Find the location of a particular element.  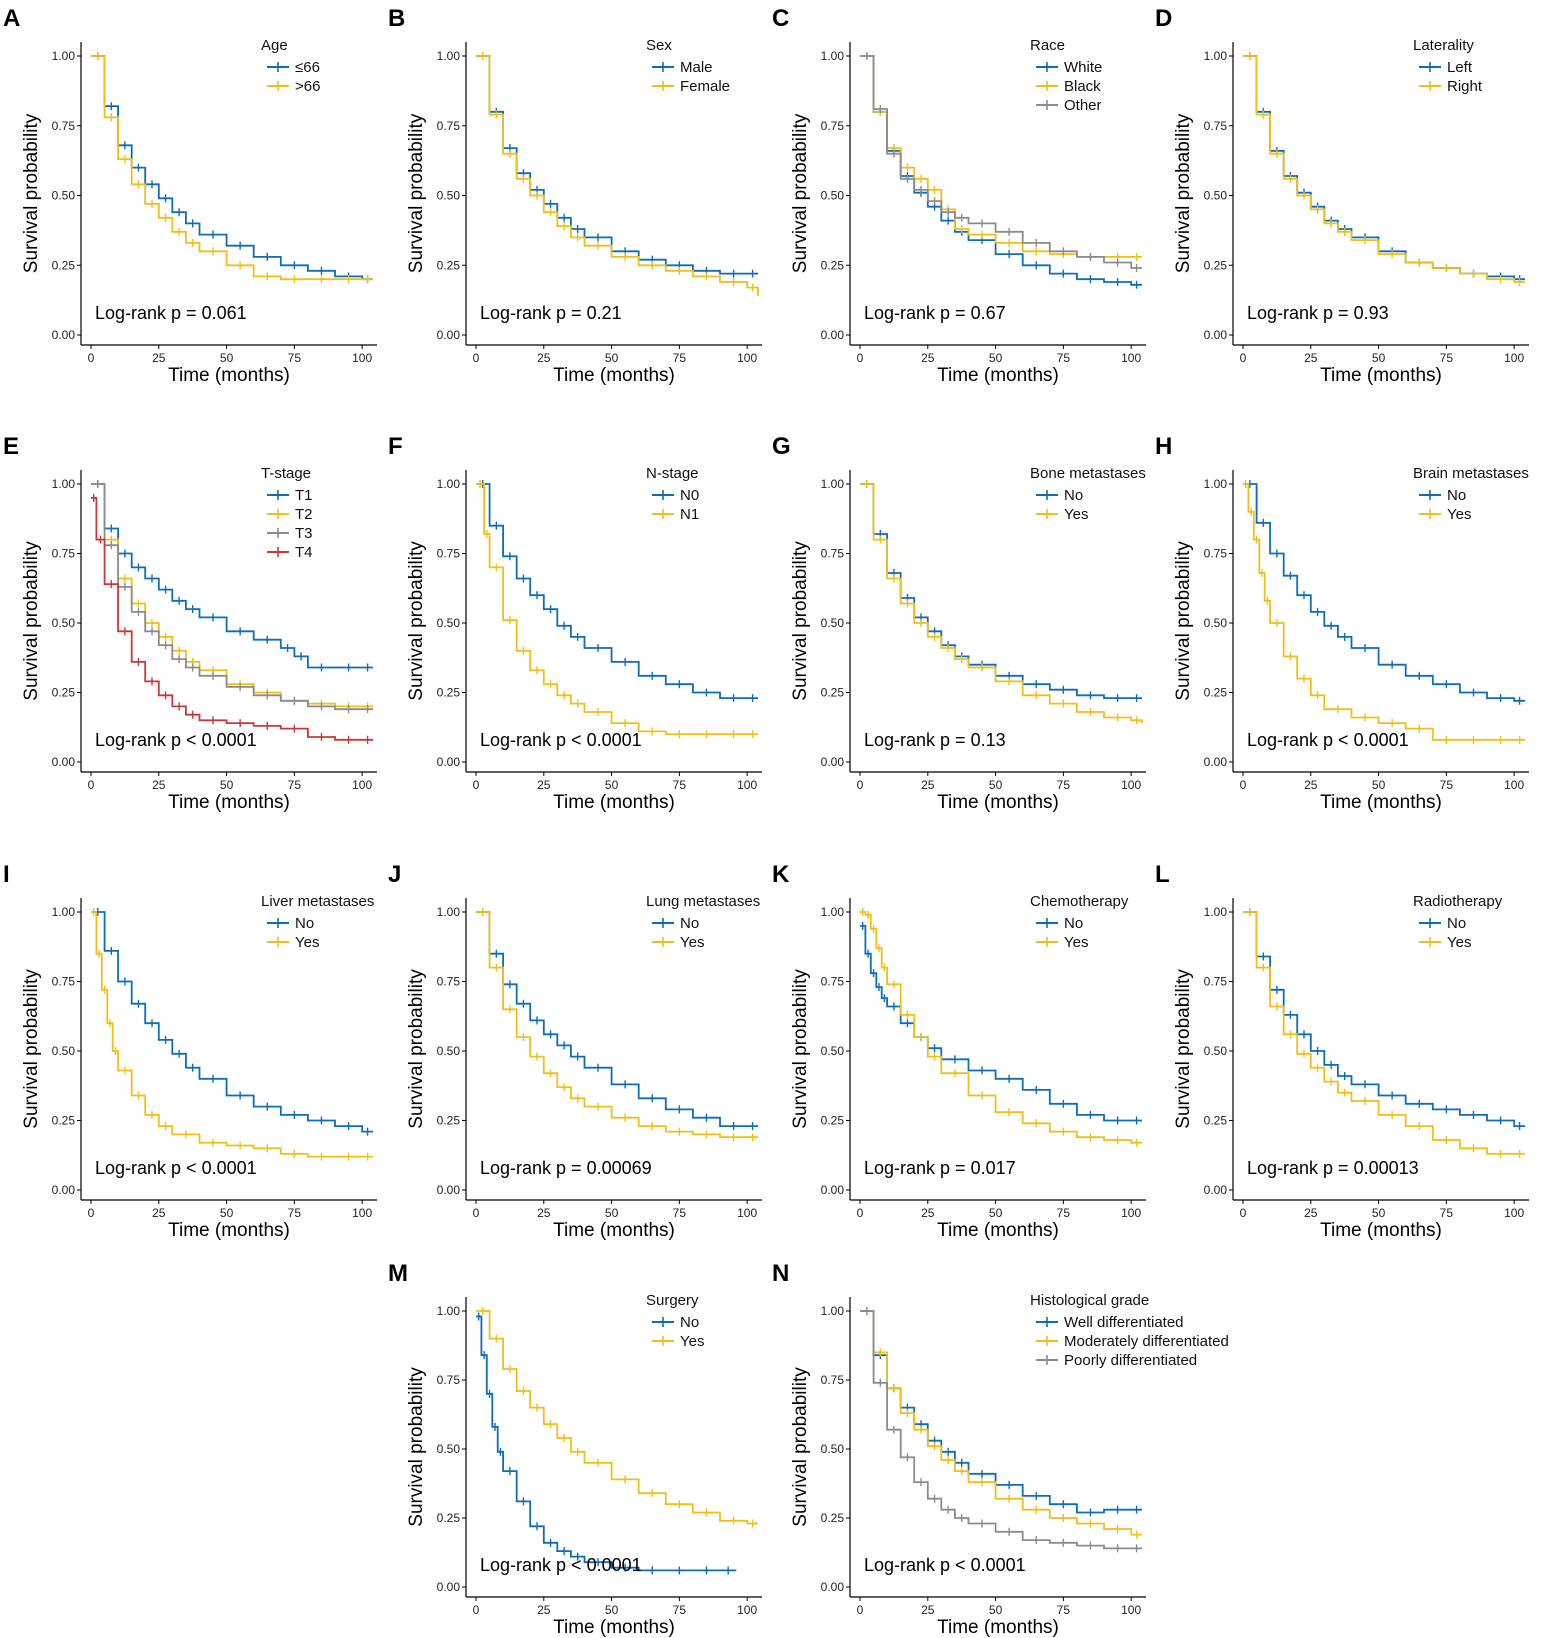

legend-label: T1 is located at coordinates (304, 495).